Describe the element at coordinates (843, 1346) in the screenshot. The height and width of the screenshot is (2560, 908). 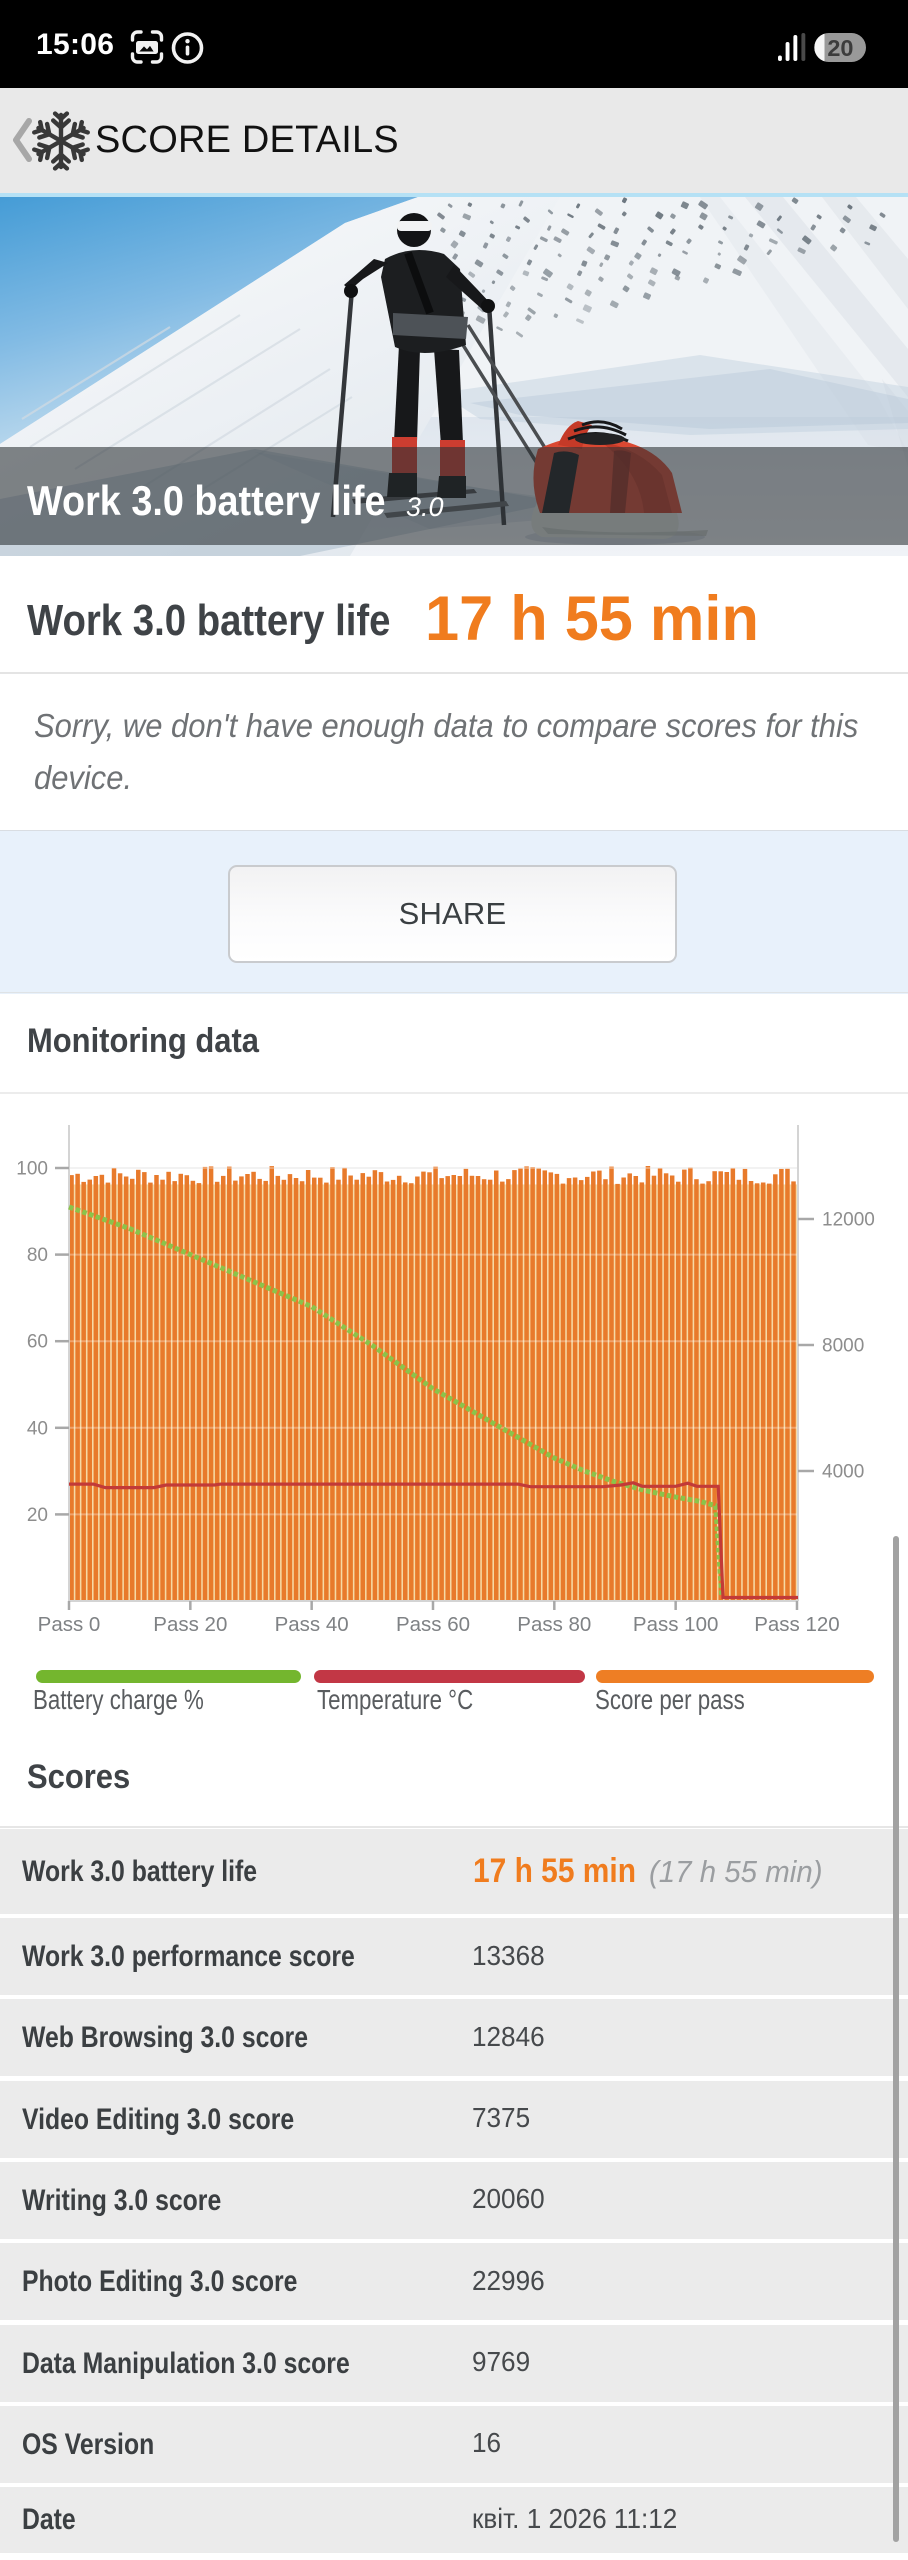
I see `svg-text: 8000` at that location.